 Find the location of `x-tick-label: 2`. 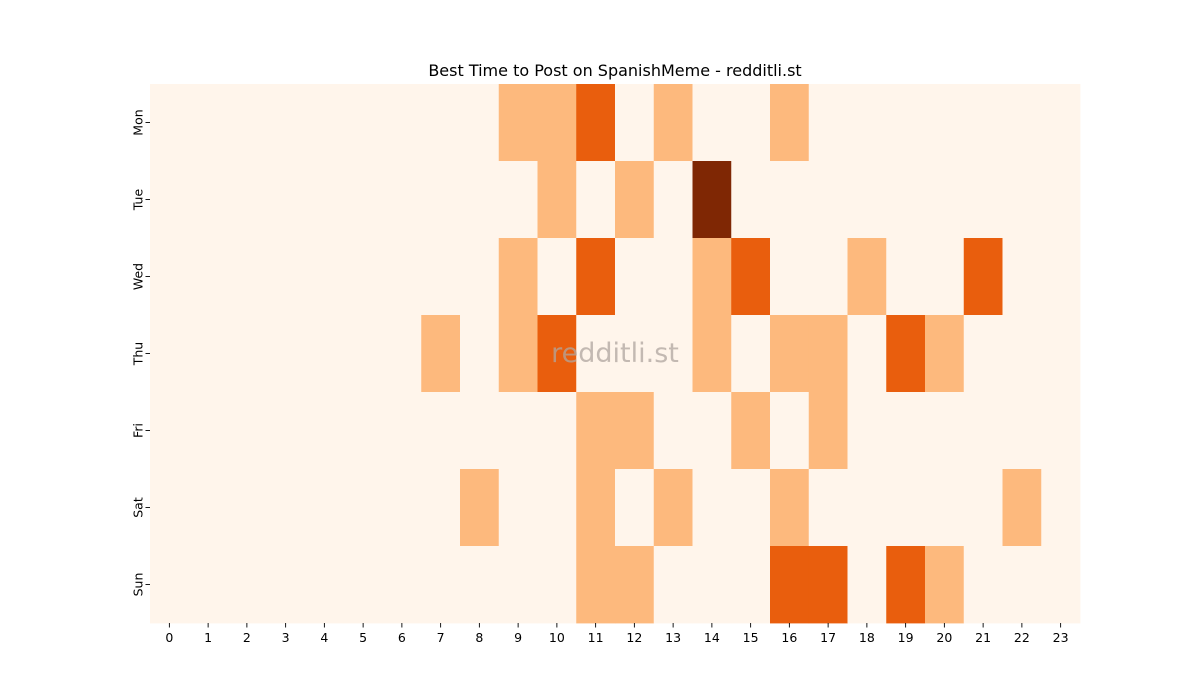

x-tick-label: 2 is located at coordinates (247, 637).